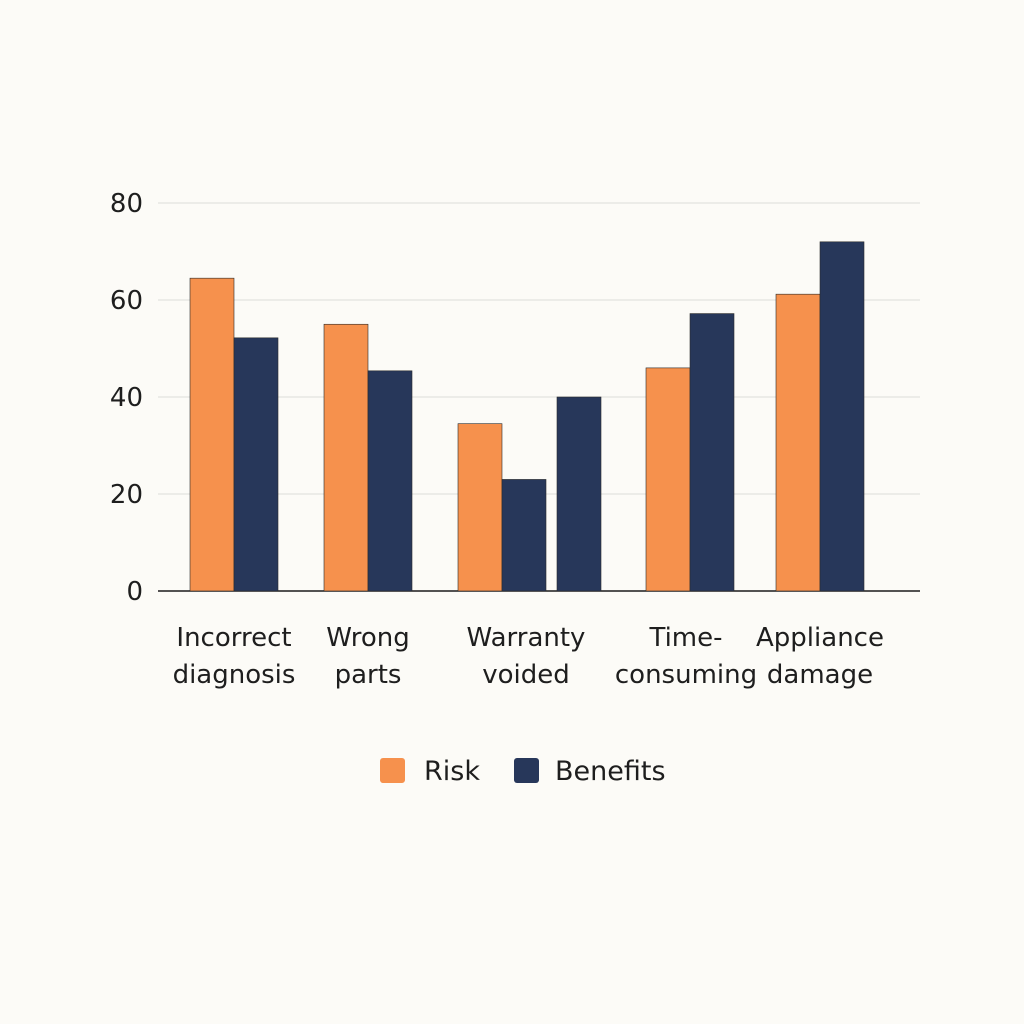  I want to click on legend-label-risk: Risk, so click(452, 771).